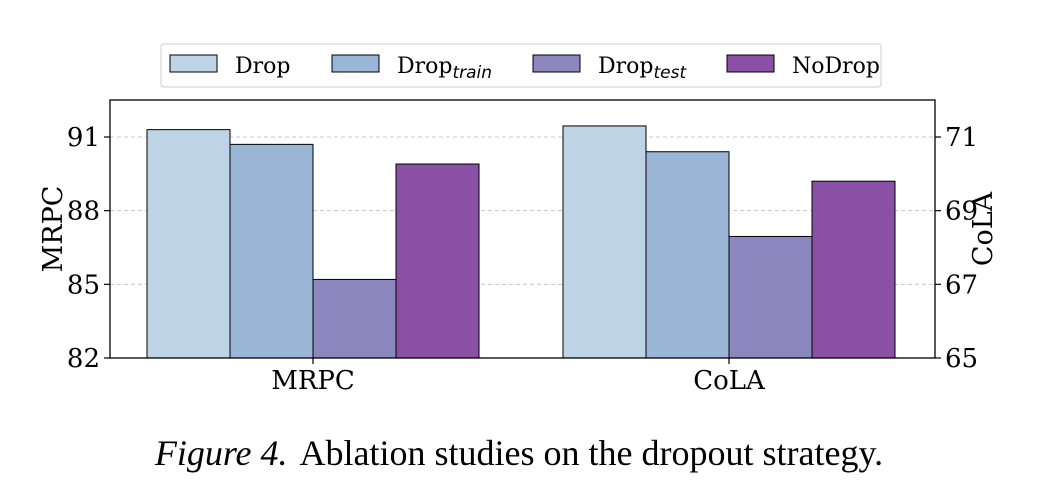 This screenshot has width=1038, height=504. I want to click on y-tick-label-right: 71, so click(961, 138).